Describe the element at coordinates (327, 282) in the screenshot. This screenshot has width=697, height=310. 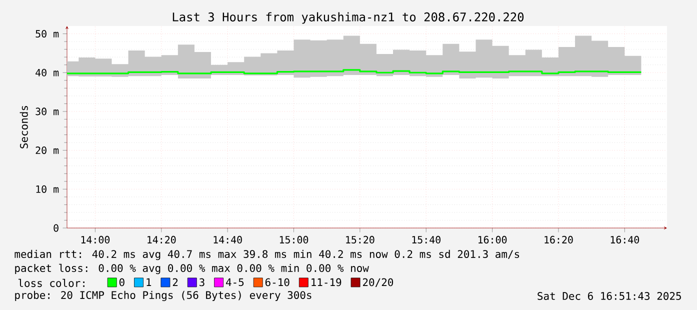
I see `legend-label: 11-19` at that location.